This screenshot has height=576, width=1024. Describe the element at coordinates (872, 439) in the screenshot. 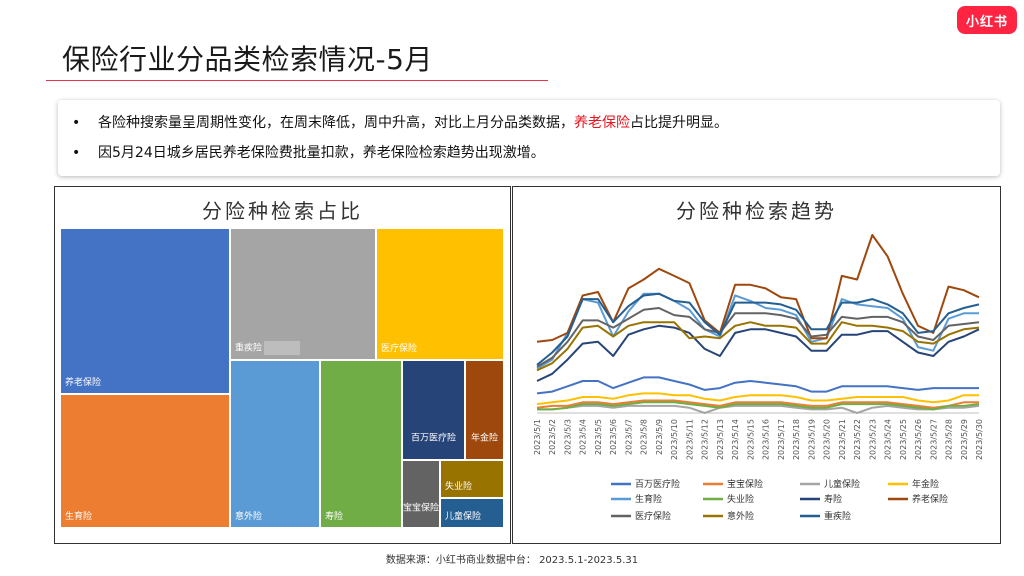

I see `x-tick-label: 2023/5/23` at that location.